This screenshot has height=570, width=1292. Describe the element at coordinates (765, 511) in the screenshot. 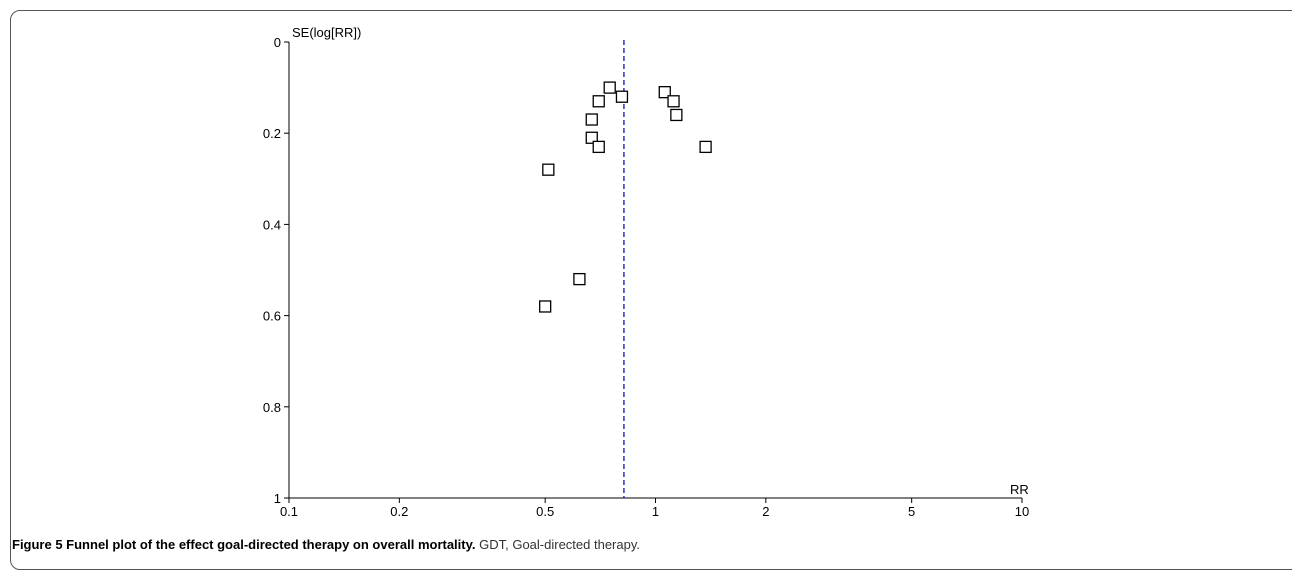

I see `x-tick-label: 2` at that location.